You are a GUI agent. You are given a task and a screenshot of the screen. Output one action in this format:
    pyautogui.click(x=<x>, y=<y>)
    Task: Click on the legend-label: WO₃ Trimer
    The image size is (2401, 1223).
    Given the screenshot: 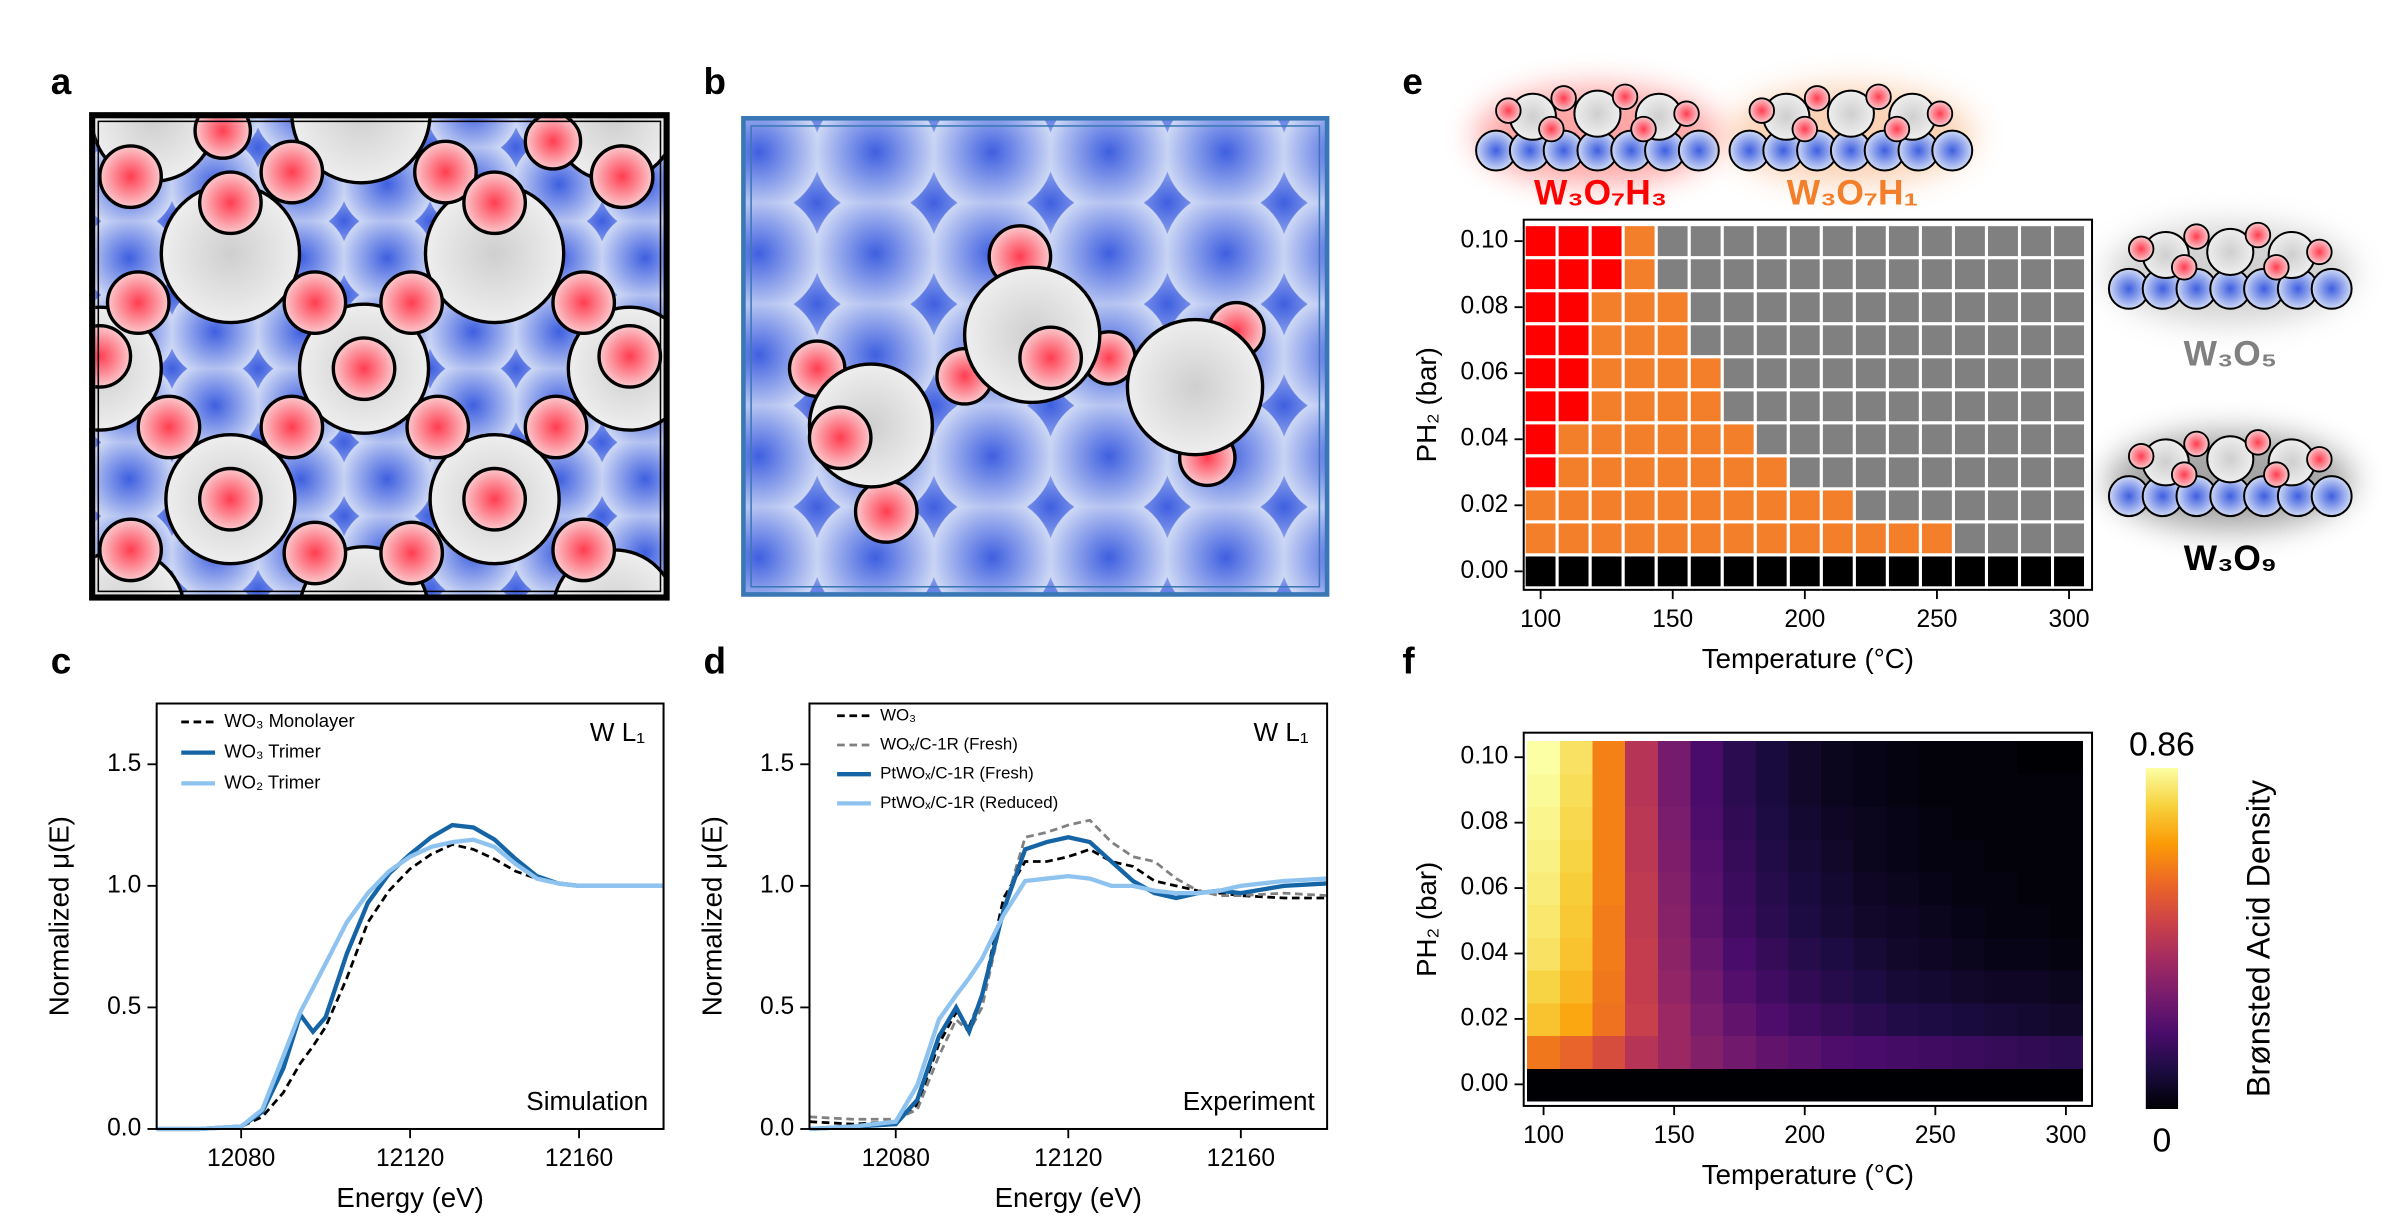 What is the action you would take?
    pyautogui.click(x=272, y=751)
    